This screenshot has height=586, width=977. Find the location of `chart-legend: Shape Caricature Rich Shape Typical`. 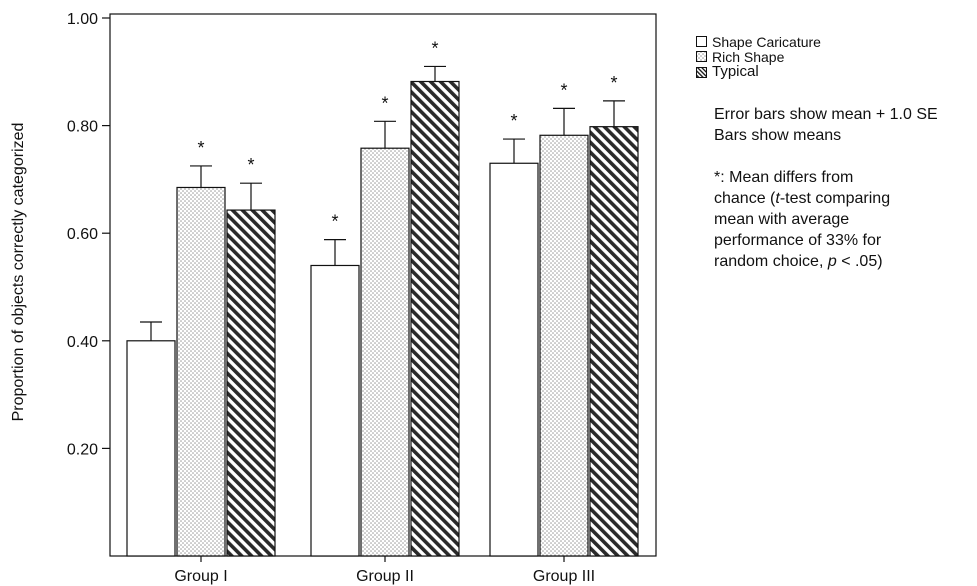

chart-legend: Shape Caricature Rich Shape Typical is located at coordinates (758, 57).